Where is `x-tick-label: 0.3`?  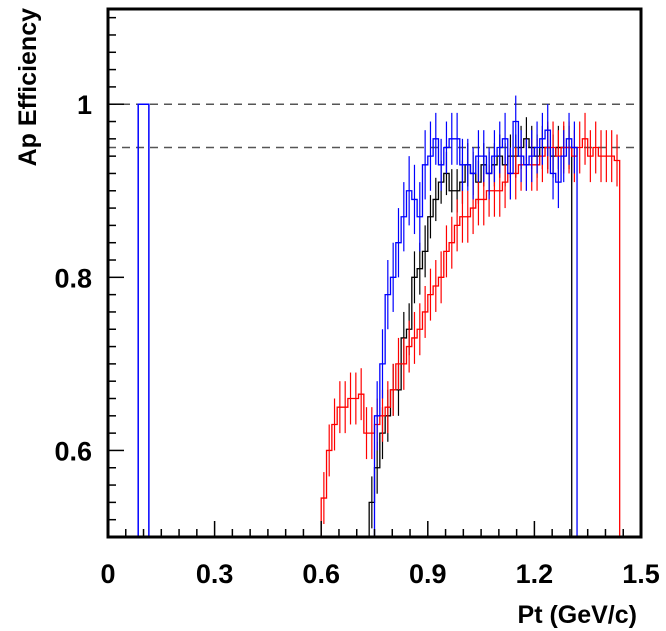 x-tick-label: 0.3 is located at coordinates (215, 574).